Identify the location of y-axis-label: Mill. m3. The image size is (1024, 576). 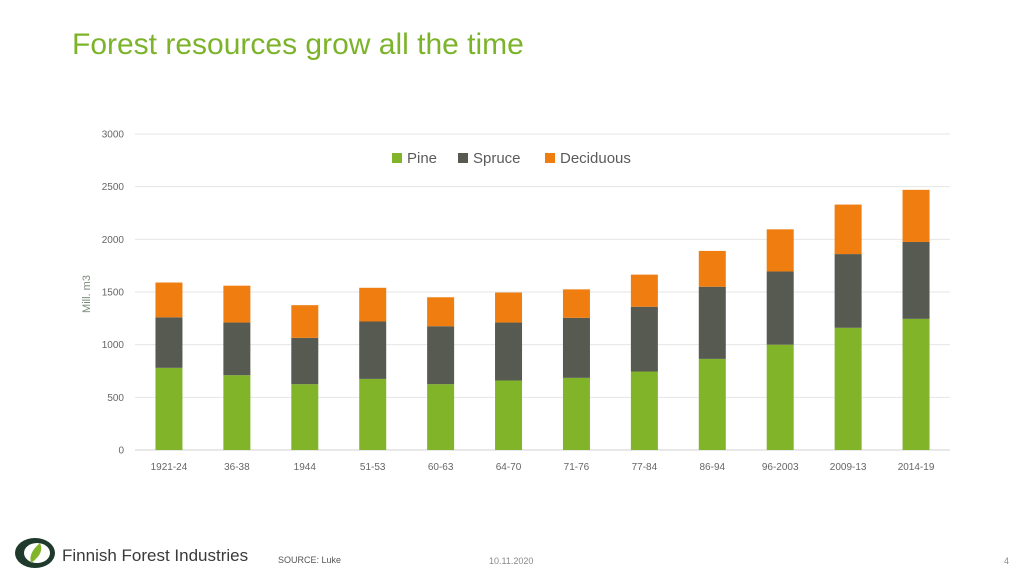
(87, 294).